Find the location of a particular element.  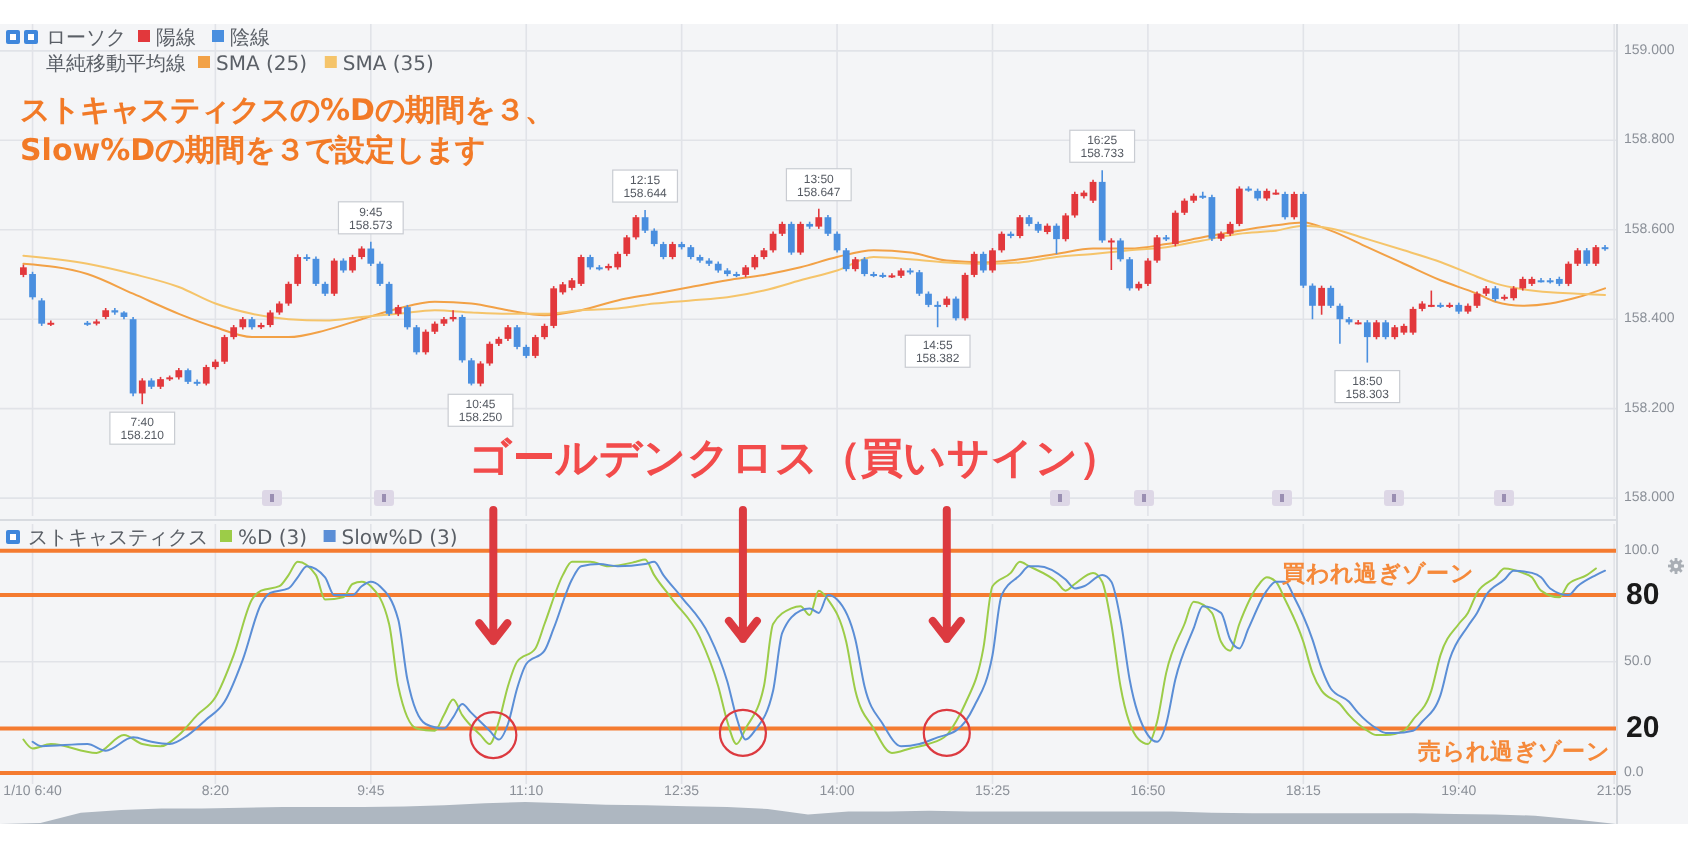

legend-label: SMA (25) is located at coordinates (262, 65).